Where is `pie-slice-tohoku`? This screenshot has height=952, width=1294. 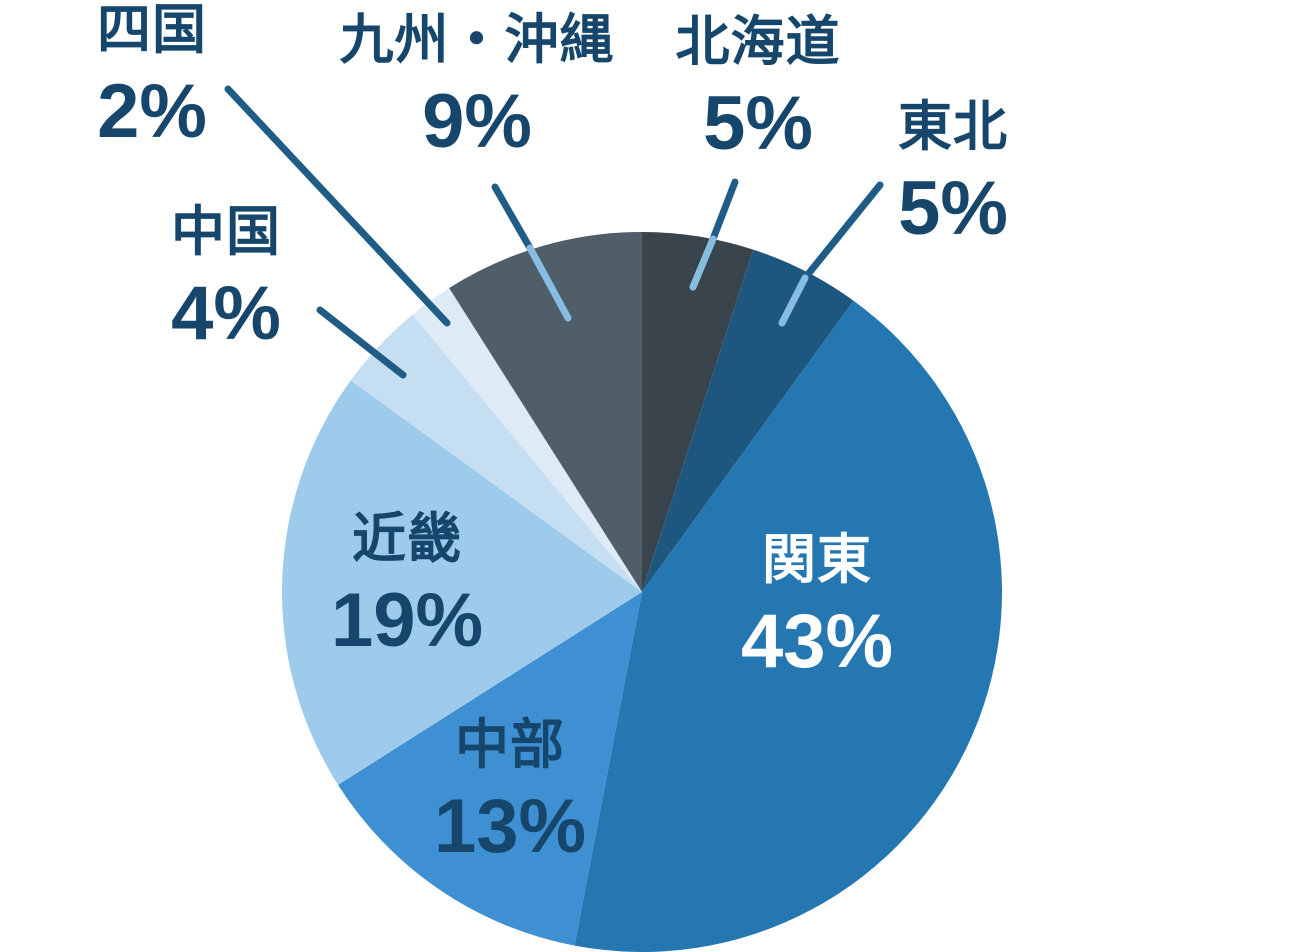 pie-slice-tohoku is located at coordinates (748, 420).